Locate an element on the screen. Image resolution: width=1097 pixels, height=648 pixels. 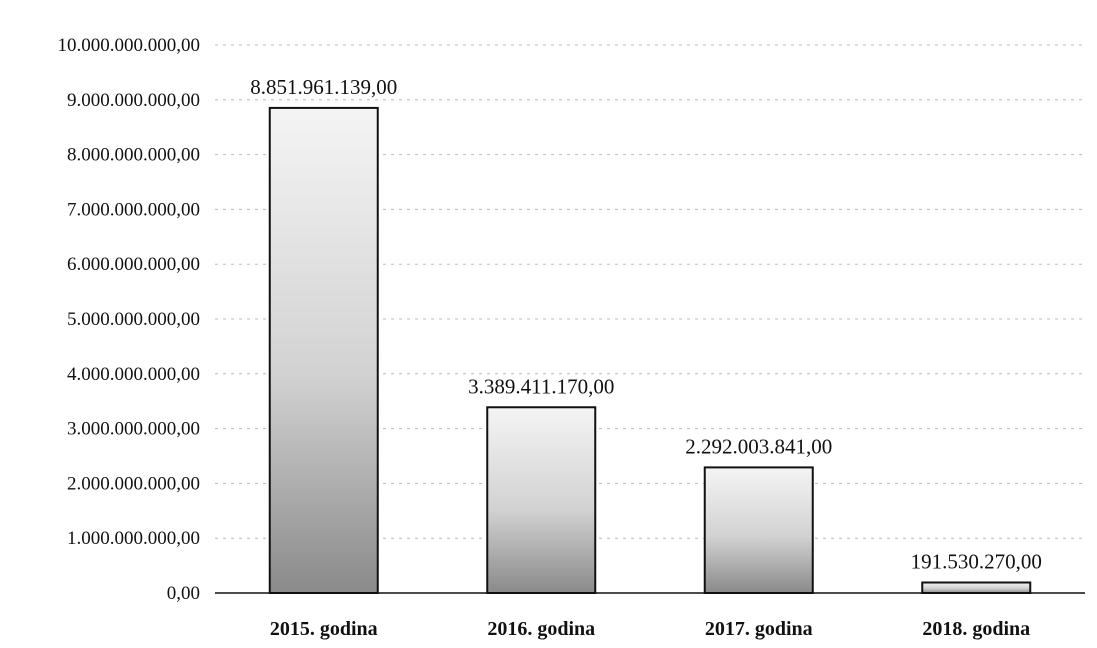
y-tick-label: 1.000.000.000,00 is located at coordinates (133, 538).